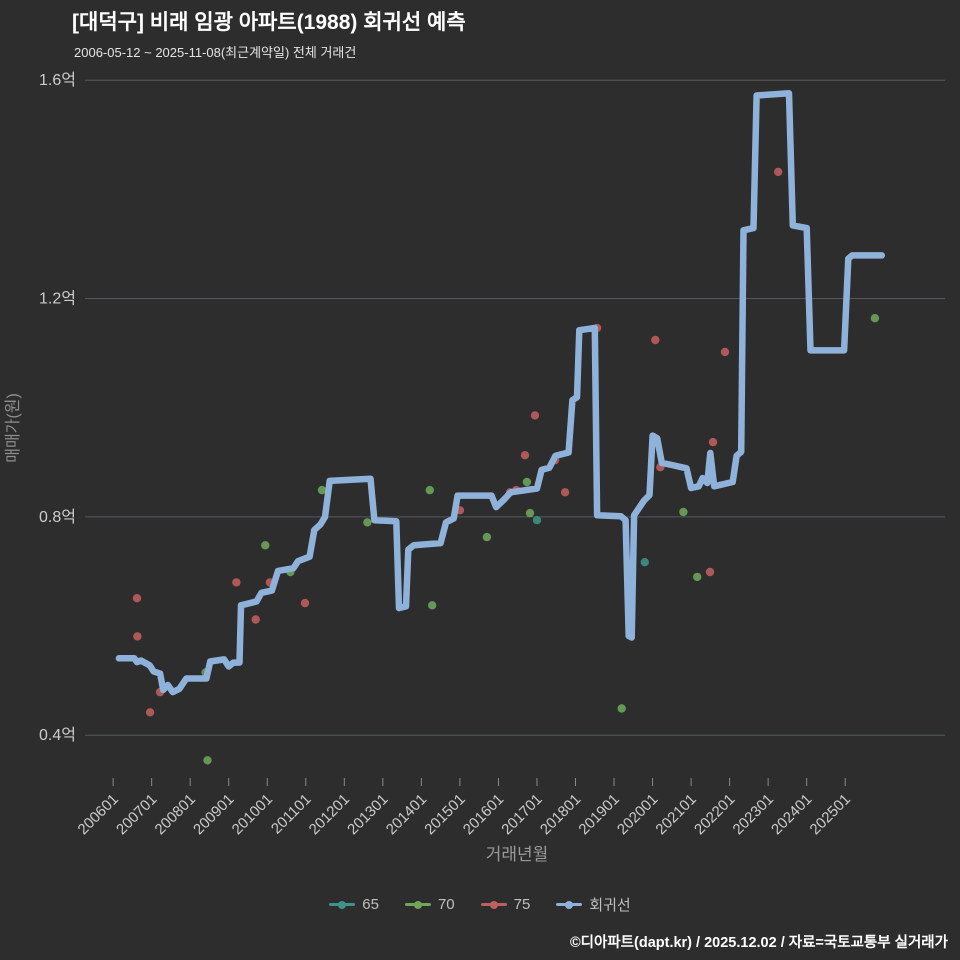 This screenshot has width=960, height=960. Describe the element at coordinates (517, 854) in the screenshot. I see `x-axis-label: 거래년월` at that location.